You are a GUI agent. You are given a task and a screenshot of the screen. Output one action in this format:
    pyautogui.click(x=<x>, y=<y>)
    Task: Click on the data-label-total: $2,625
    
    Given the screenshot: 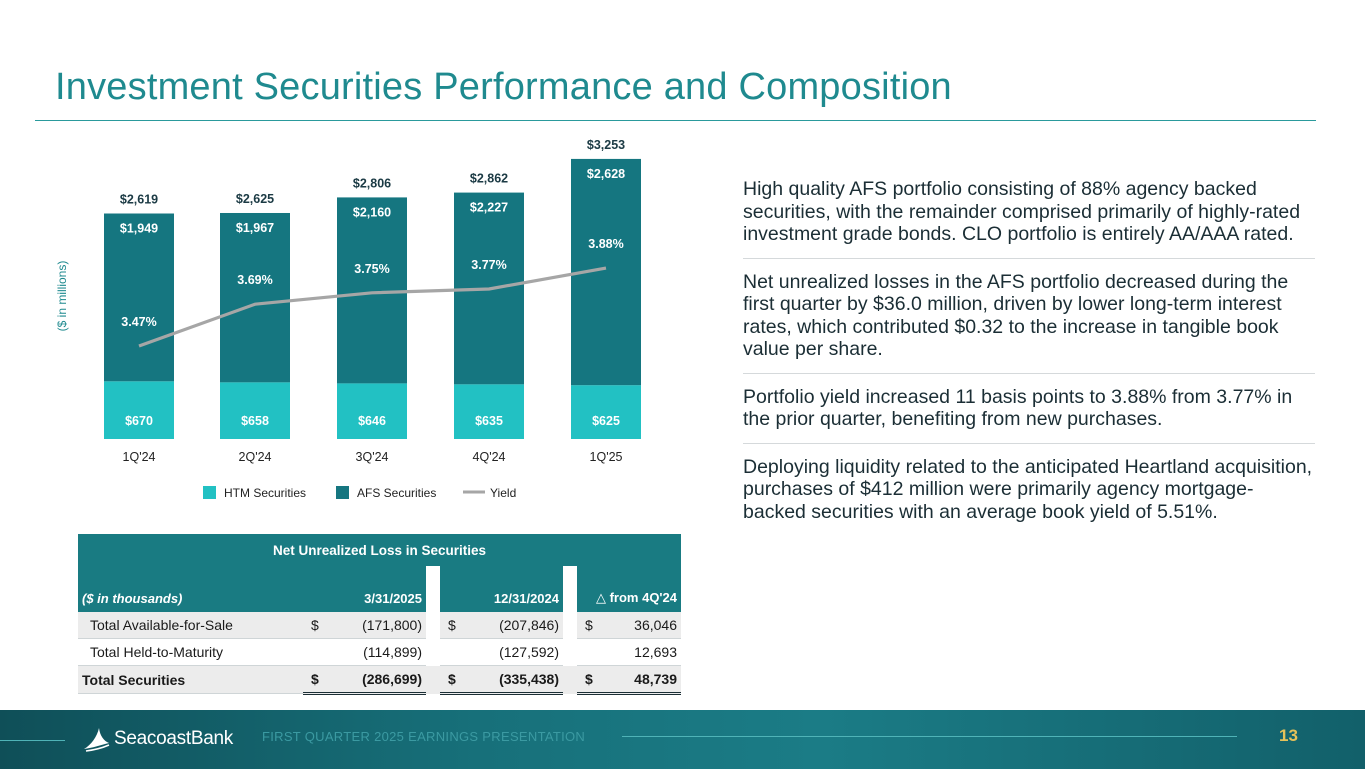 What is the action you would take?
    pyautogui.click(x=255, y=199)
    